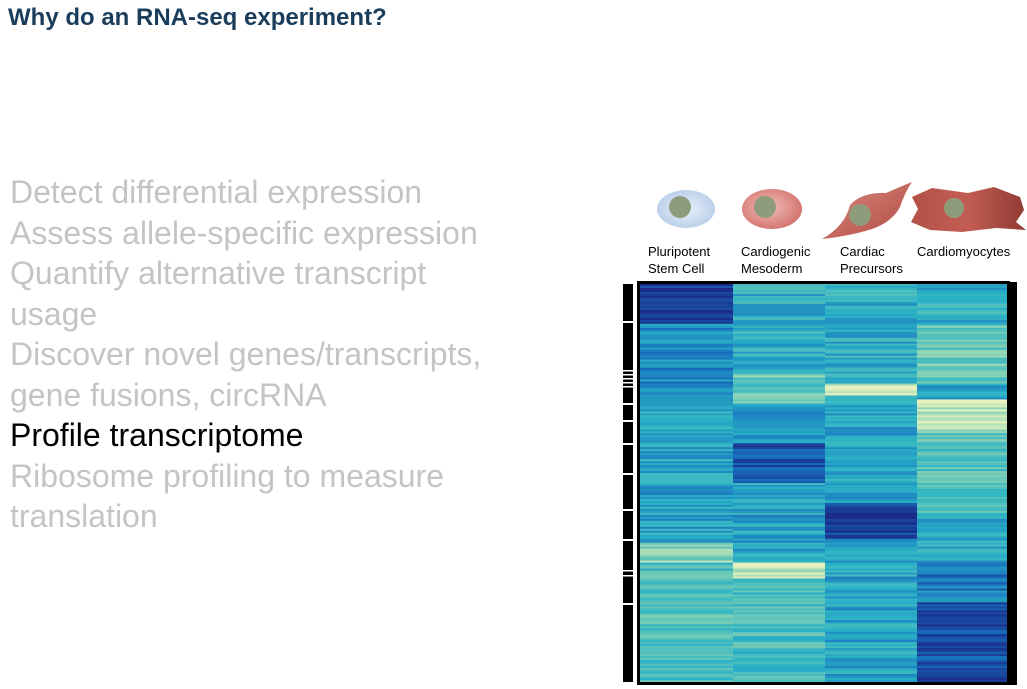  What do you see at coordinates (244, 232) in the screenshot?
I see `bullet-allele-specific: Assess allele-specific expression` at bounding box center [244, 232].